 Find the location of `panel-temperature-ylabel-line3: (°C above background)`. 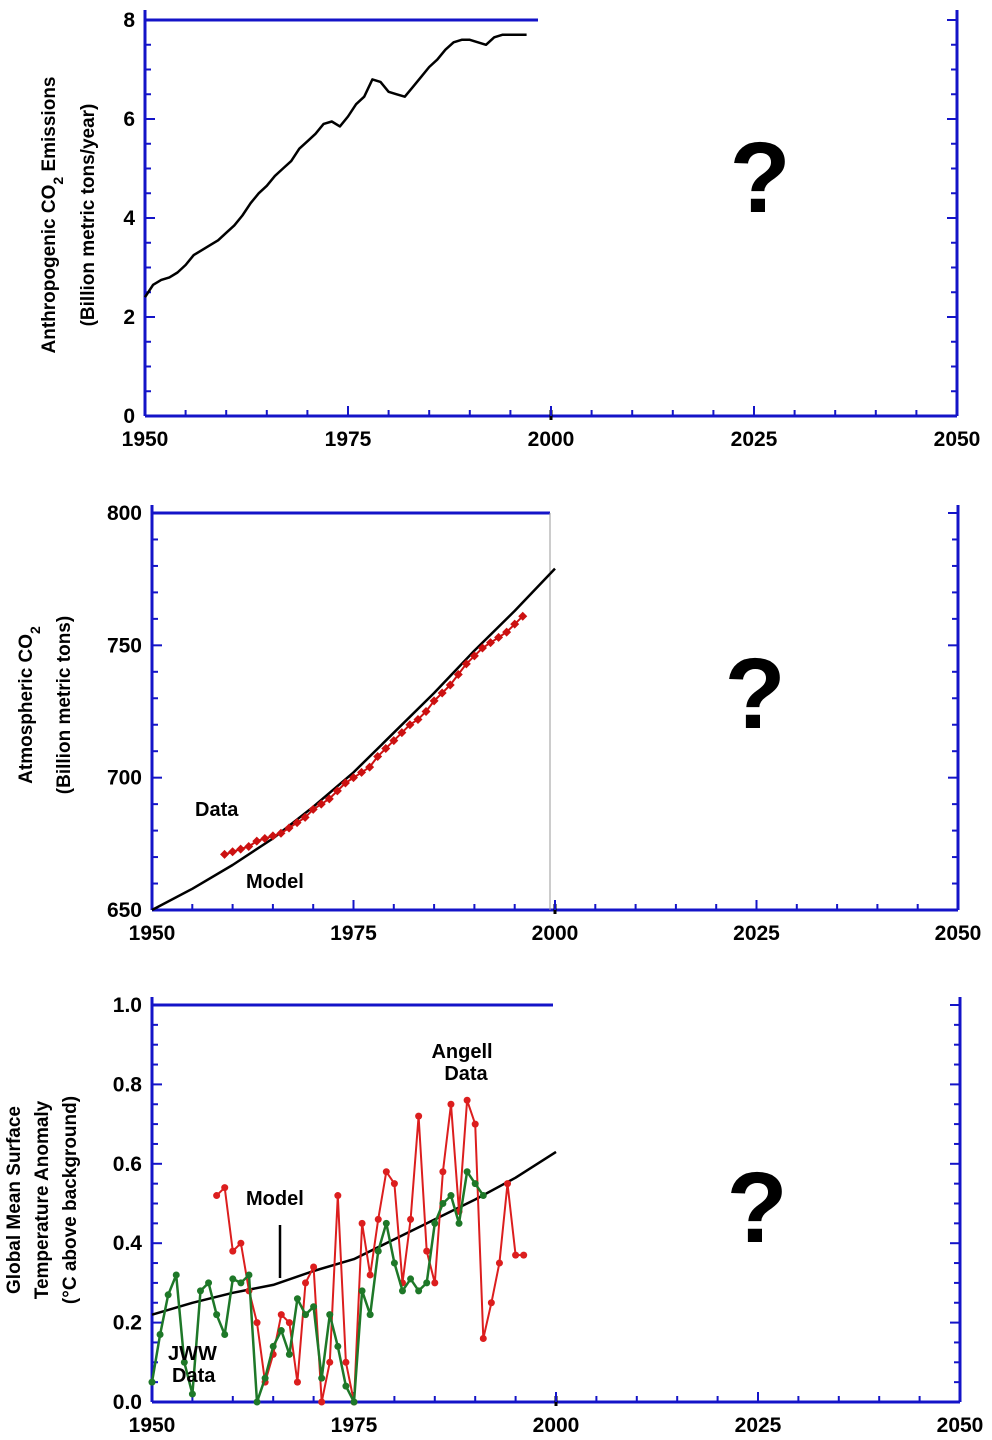

panel-temperature-ylabel-line3: (°C above background) is located at coordinates (70, 1200).